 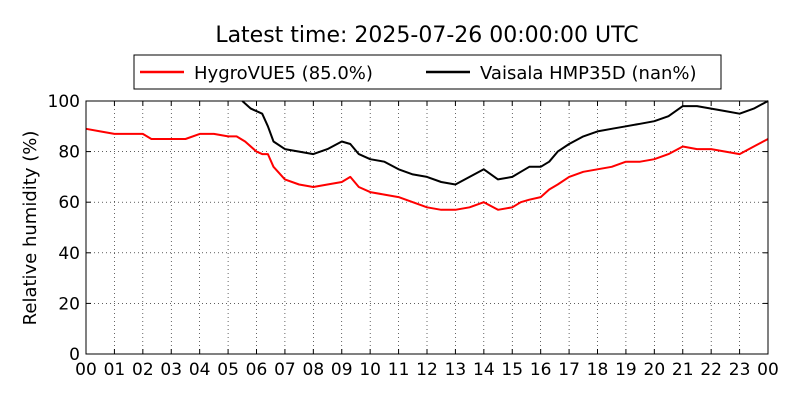 What do you see at coordinates (505, 143) in the screenshot?
I see `series-line-vaisala` at bounding box center [505, 143].